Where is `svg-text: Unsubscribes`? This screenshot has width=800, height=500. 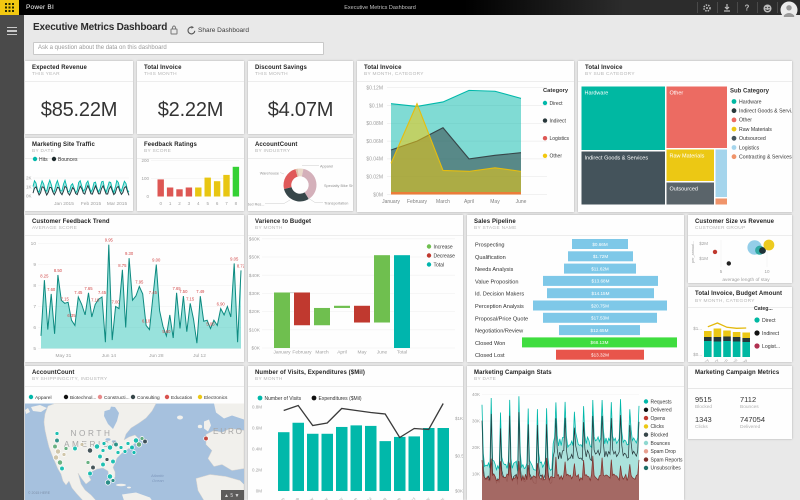 svg-text: Unsubscribes is located at coordinates (666, 468).